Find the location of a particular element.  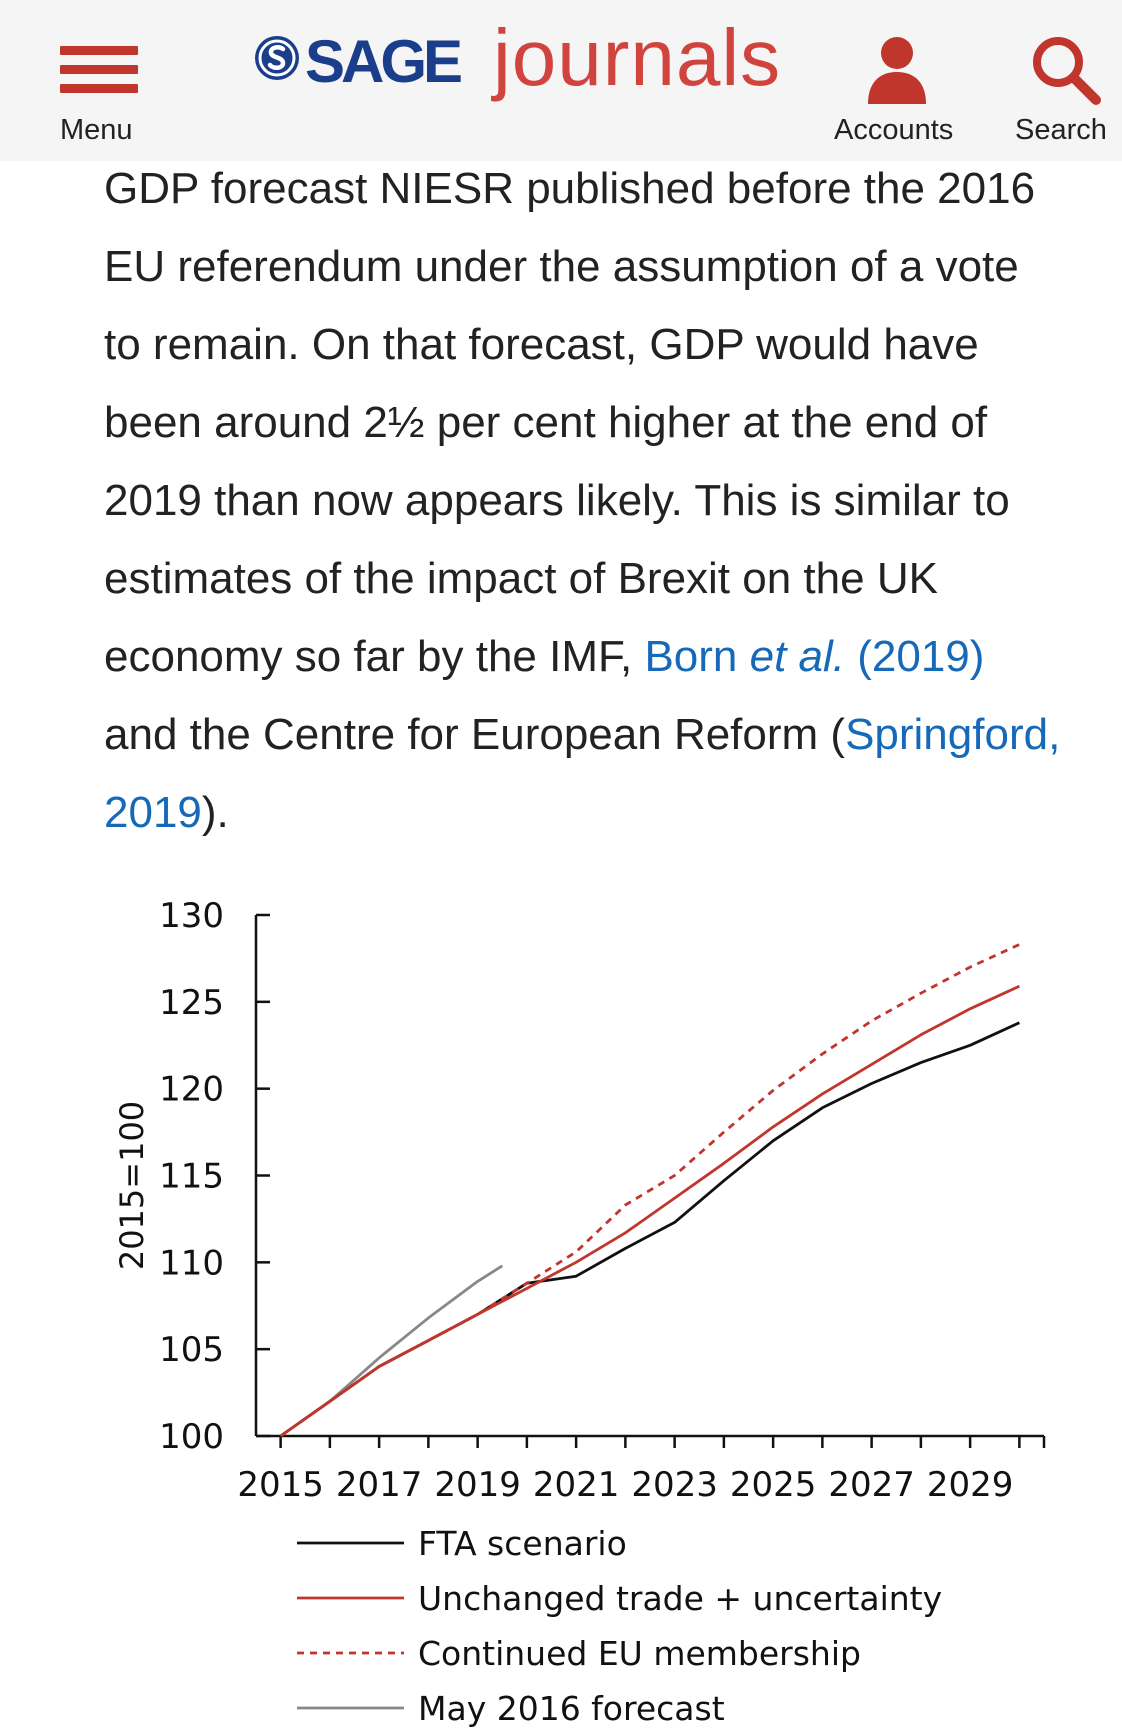

y-tick-label: 120 is located at coordinates (191, 1090).